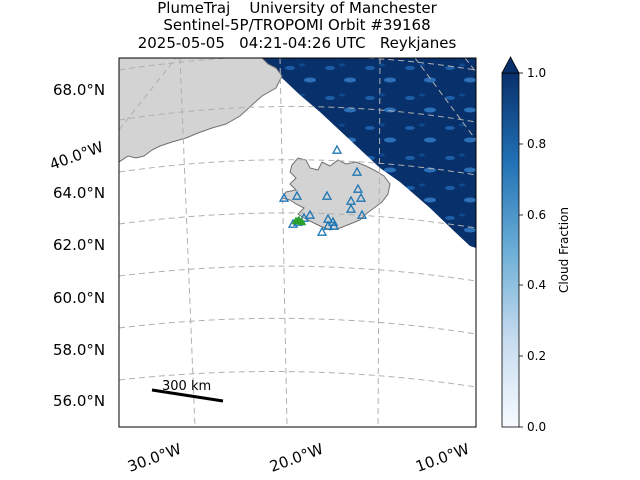 The image size is (640, 480). Describe the element at coordinates (79, 90) in the screenshot. I see `lat-label-68: 68.0°N` at that location.